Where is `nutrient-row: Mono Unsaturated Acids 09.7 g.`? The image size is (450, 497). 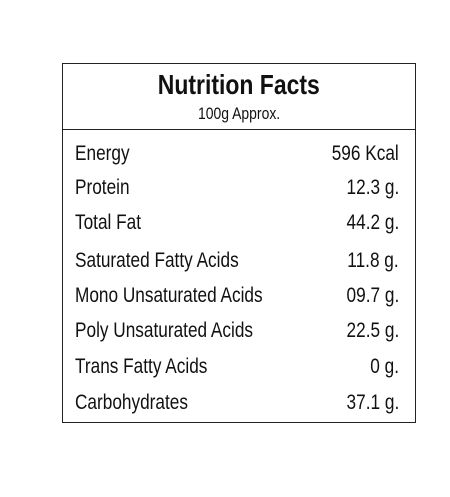
nutrient-row: Mono Unsaturated Acids 09.7 g. is located at coordinates (237, 297).